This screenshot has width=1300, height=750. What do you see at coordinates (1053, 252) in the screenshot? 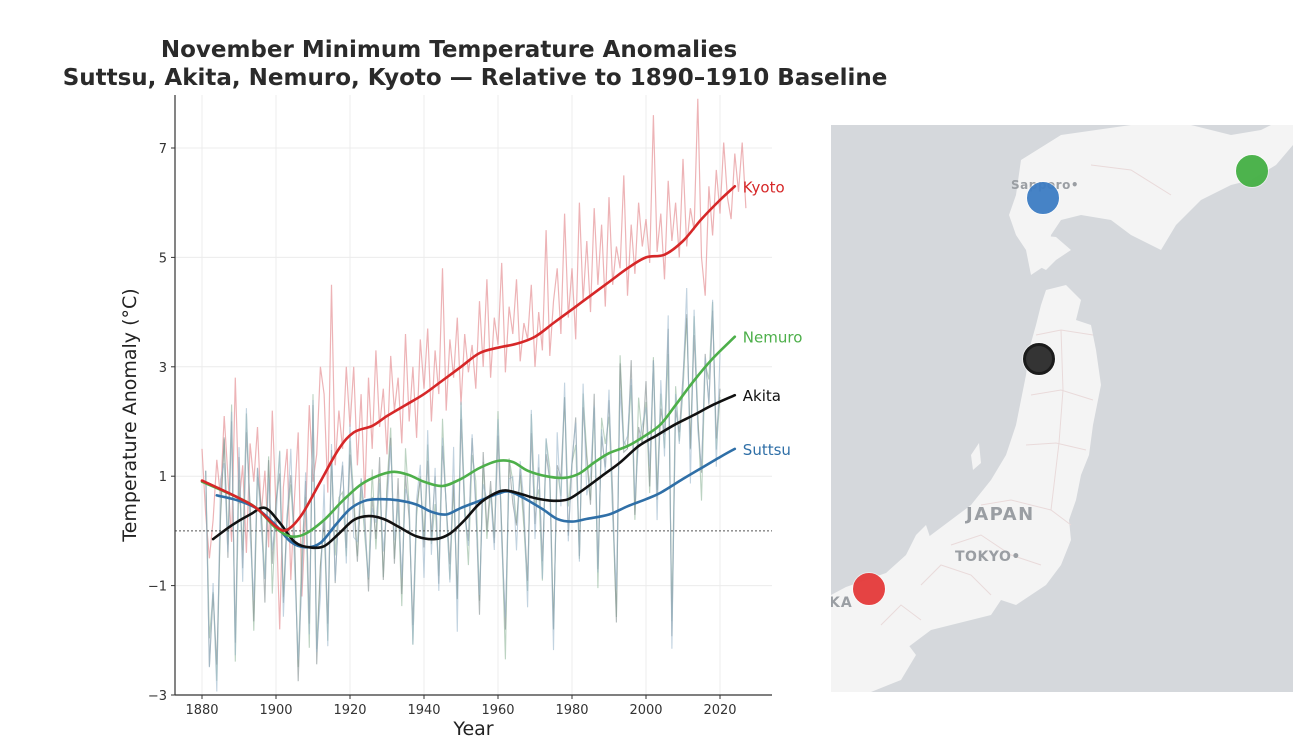
I see `oshima-peninsula-shape` at bounding box center [1053, 252].